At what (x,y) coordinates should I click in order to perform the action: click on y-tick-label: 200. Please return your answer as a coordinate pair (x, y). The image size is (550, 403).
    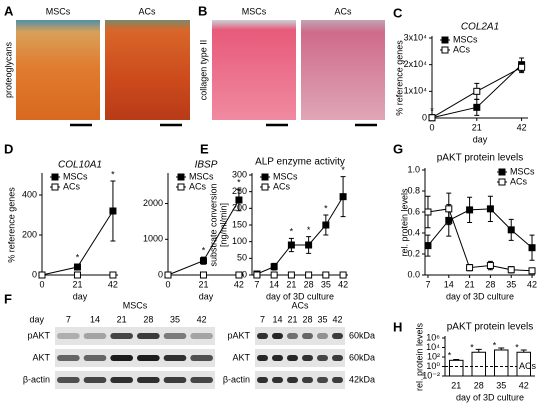
    Looking at the image, I should click on (29, 234).